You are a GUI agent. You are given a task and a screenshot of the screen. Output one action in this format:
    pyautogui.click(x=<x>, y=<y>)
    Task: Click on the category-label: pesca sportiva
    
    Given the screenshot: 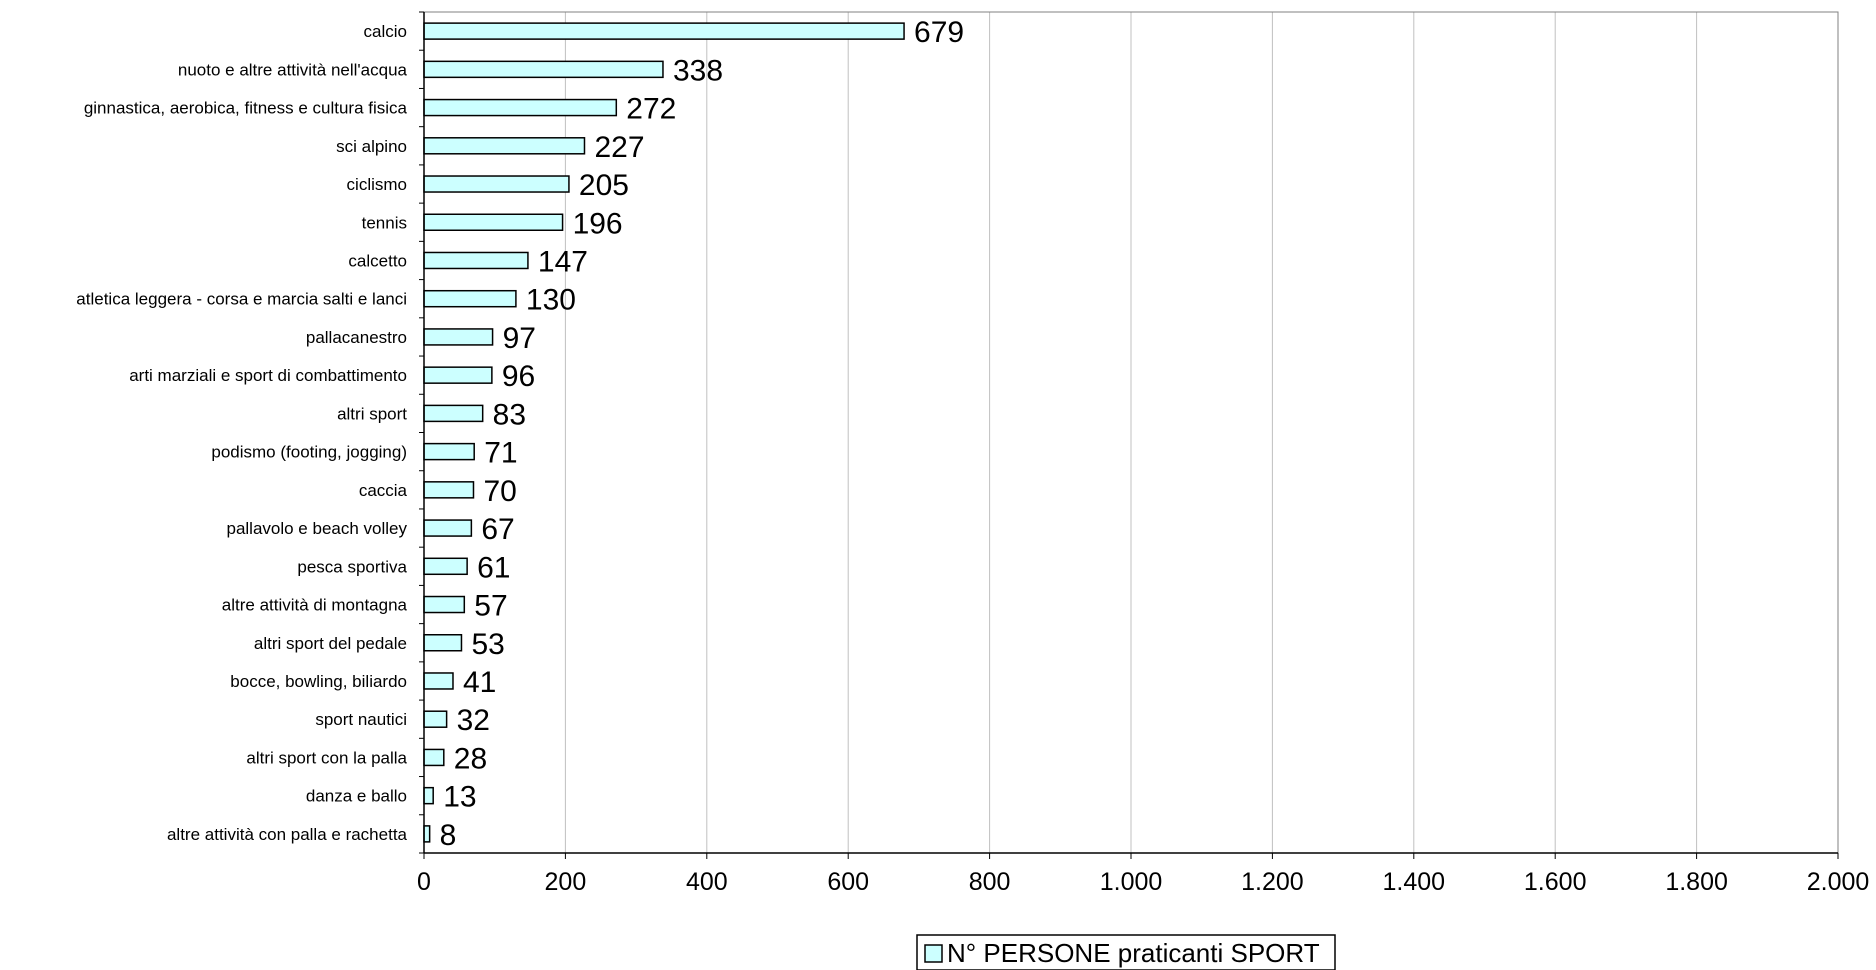 What is the action you would take?
    pyautogui.click(x=352, y=566)
    